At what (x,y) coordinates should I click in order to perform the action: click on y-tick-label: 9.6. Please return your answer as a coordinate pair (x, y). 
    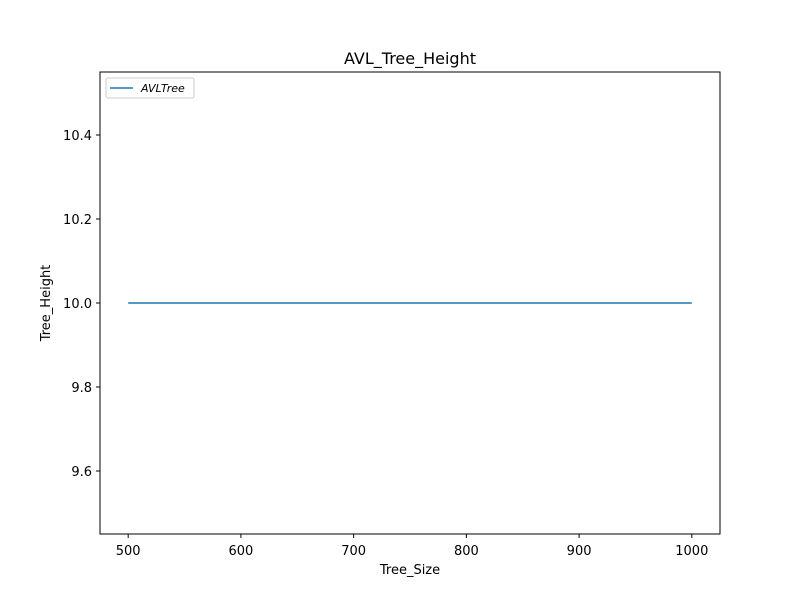
    Looking at the image, I should click on (81, 472).